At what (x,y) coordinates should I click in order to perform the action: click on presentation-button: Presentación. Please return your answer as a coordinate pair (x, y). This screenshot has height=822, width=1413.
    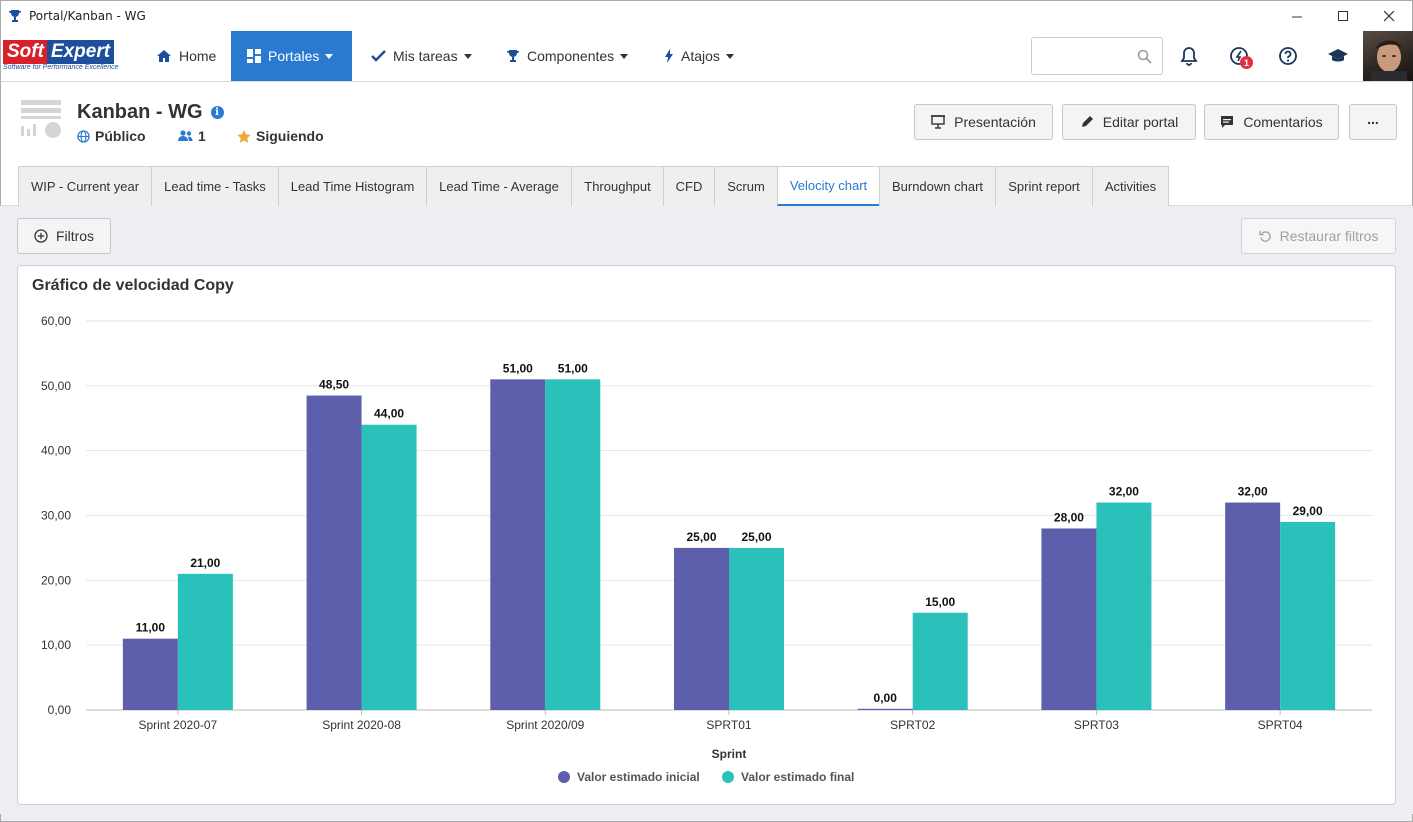
    Looking at the image, I should click on (983, 122).